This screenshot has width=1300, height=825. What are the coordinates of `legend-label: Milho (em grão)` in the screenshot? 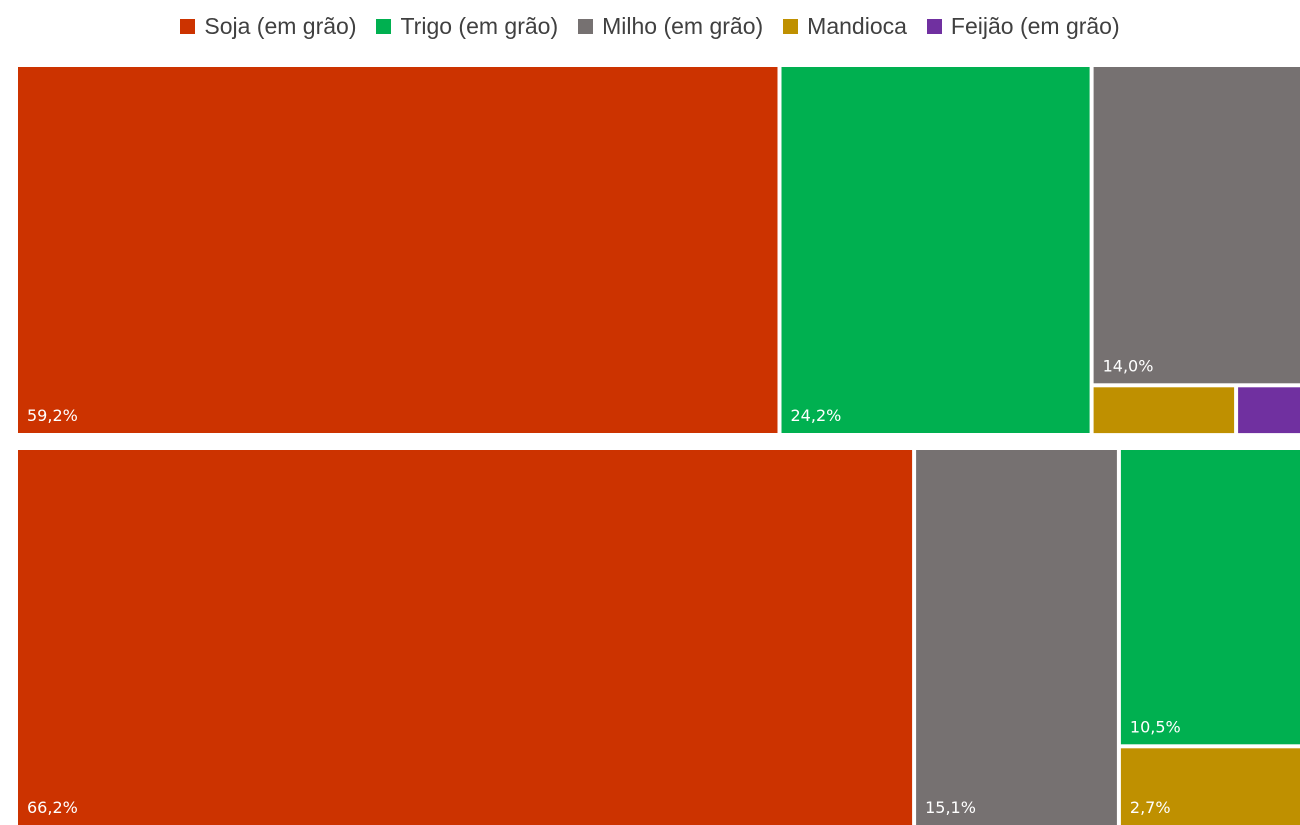 It's located at (683, 25).